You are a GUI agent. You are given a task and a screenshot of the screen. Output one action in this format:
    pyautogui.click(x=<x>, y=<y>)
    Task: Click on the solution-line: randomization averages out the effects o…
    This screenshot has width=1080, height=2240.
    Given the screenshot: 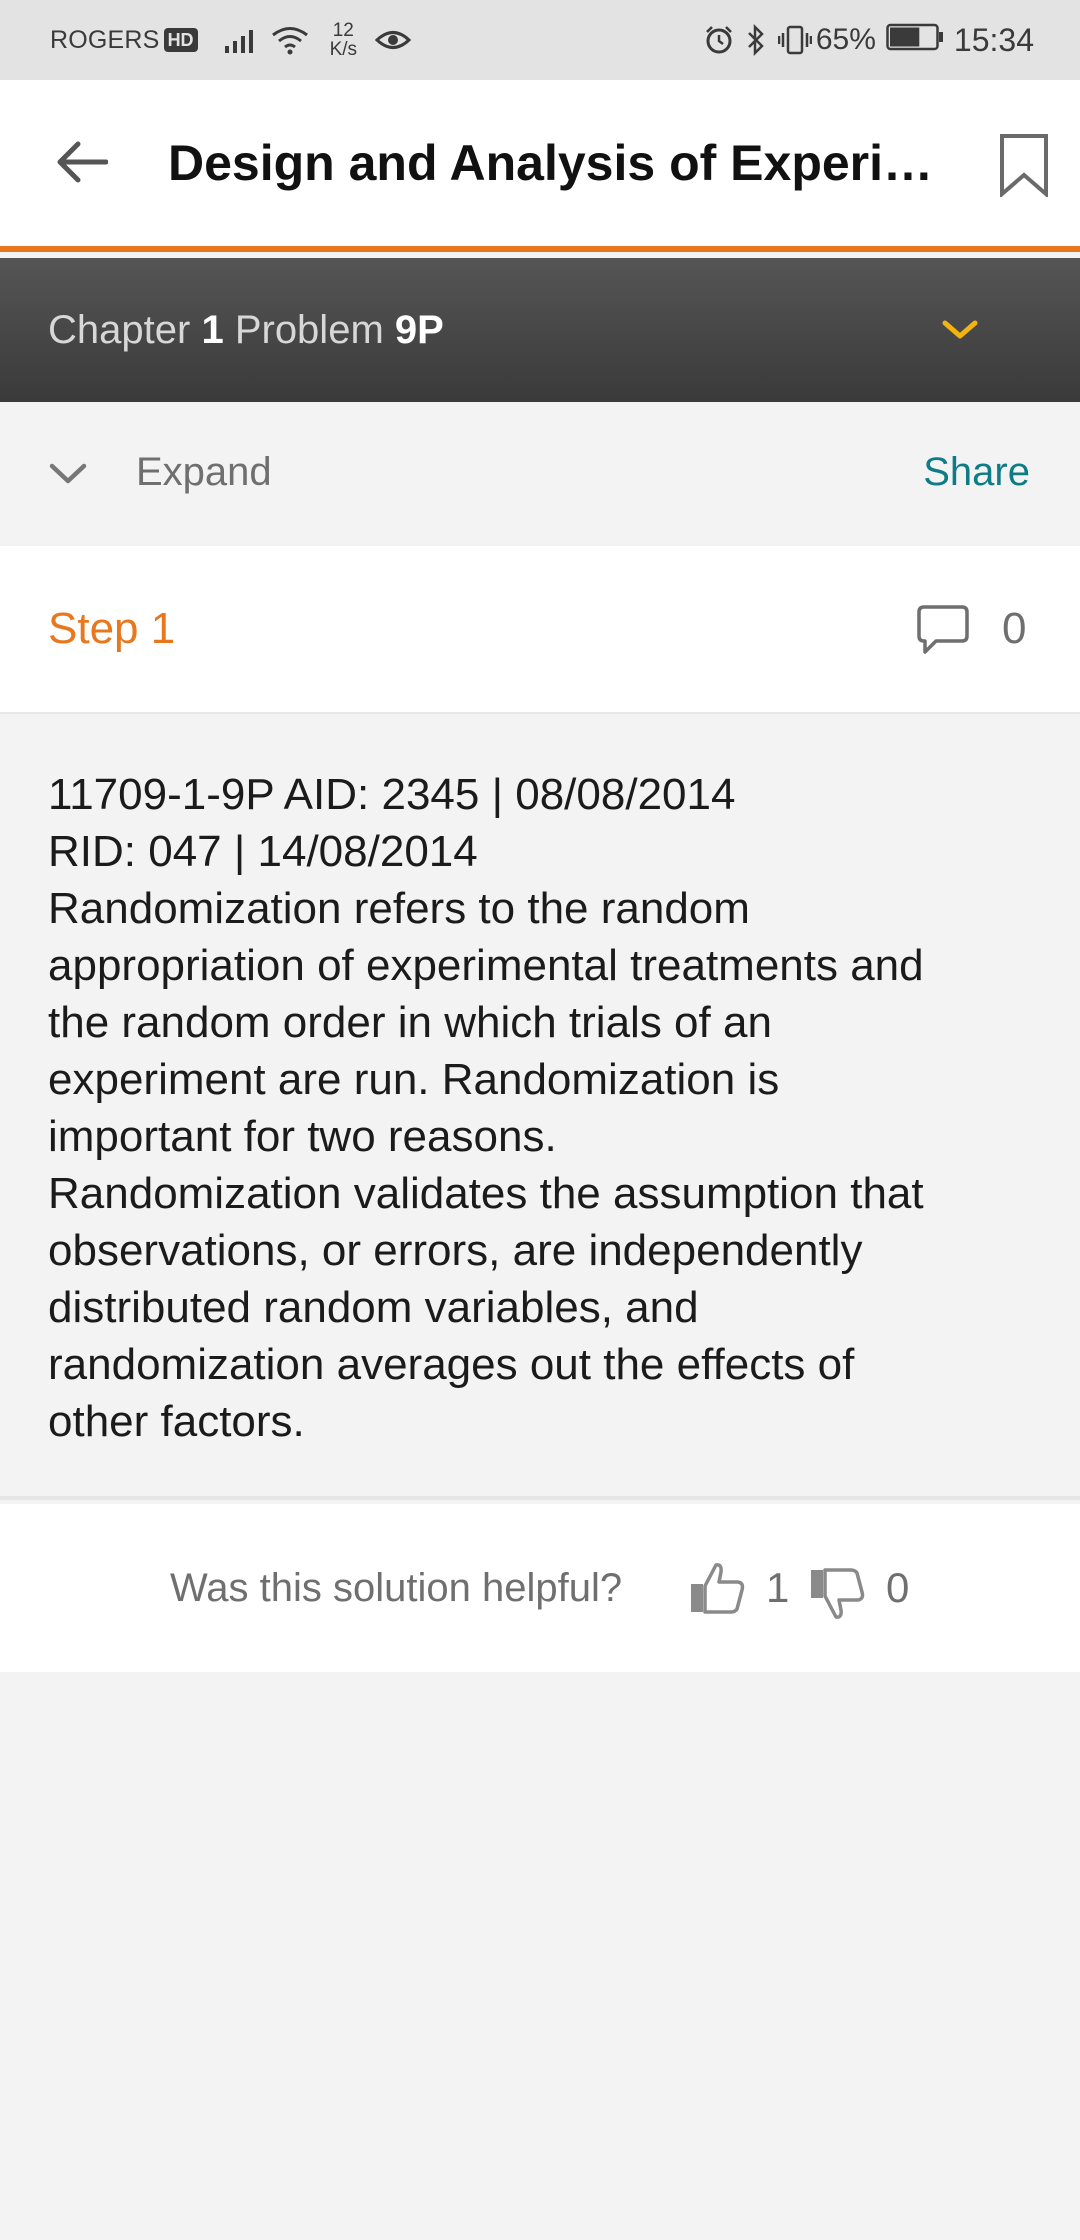 What is the action you would take?
    pyautogui.click(x=451, y=1364)
    